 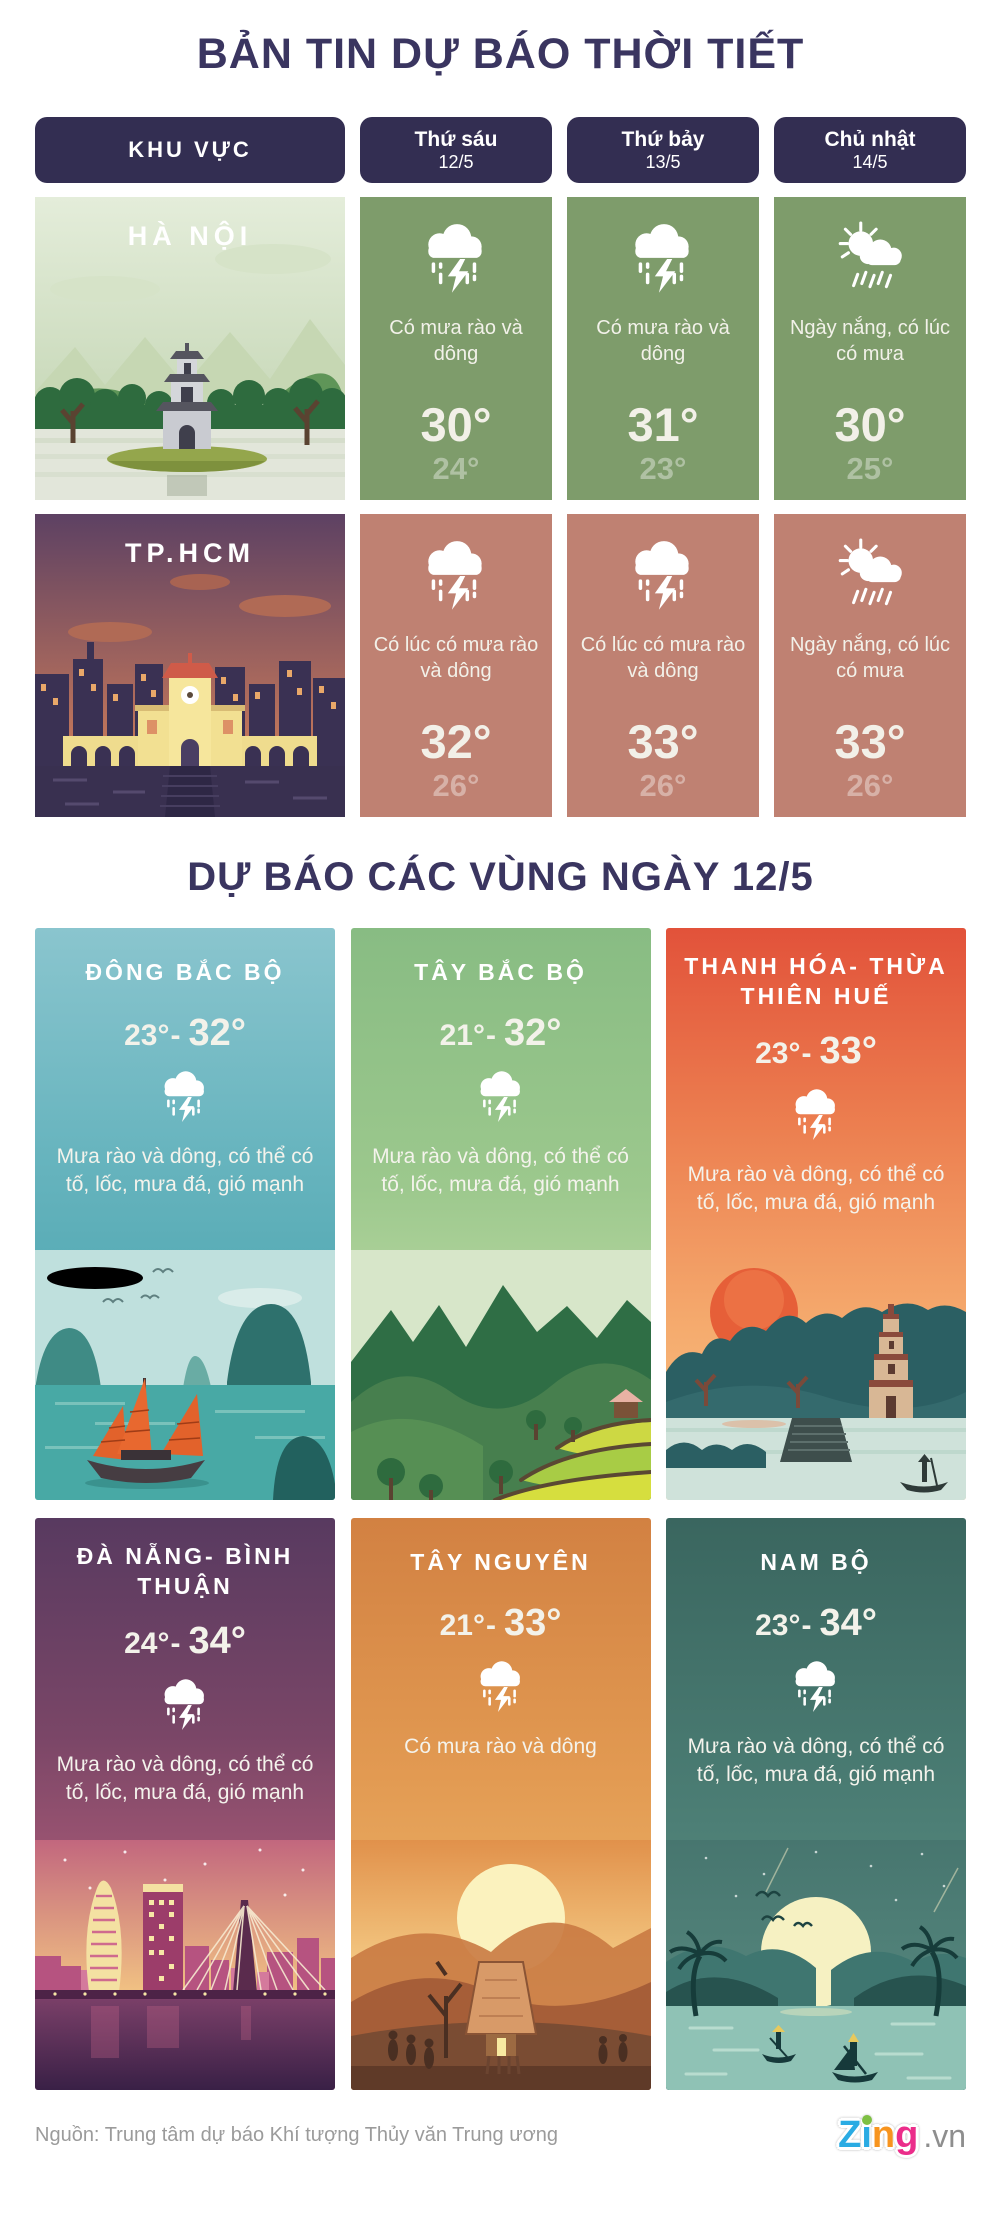 What do you see at coordinates (816, 1562) in the screenshot?
I see `region-card-name: NAM BỘ` at bounding box center [816, 1562].